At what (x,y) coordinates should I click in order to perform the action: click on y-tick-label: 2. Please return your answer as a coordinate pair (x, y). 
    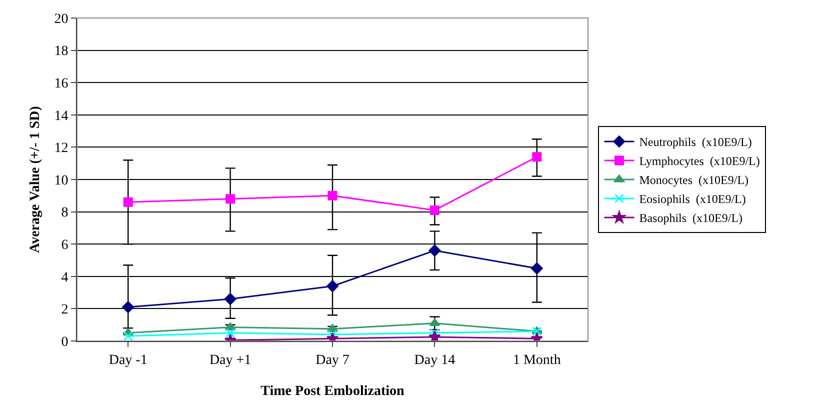
    Looking at the image, I should click on (64, 310).